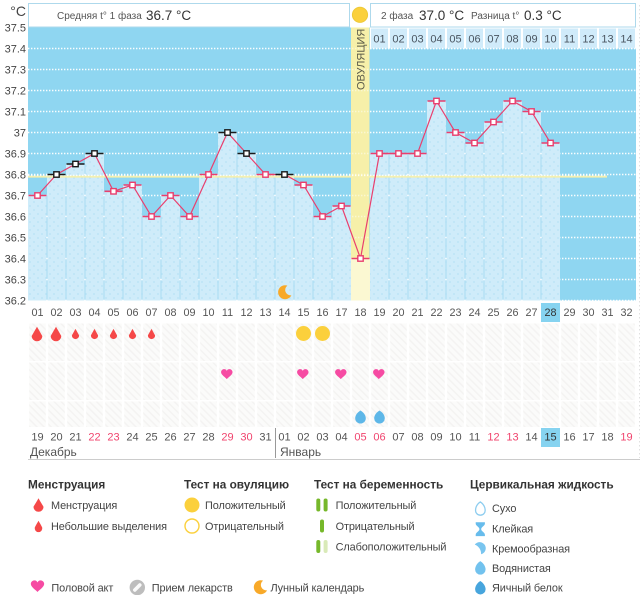 The width and height of the screenshot is (644, 600). I want to click on svg-text: 36.2, so click(15, 302).